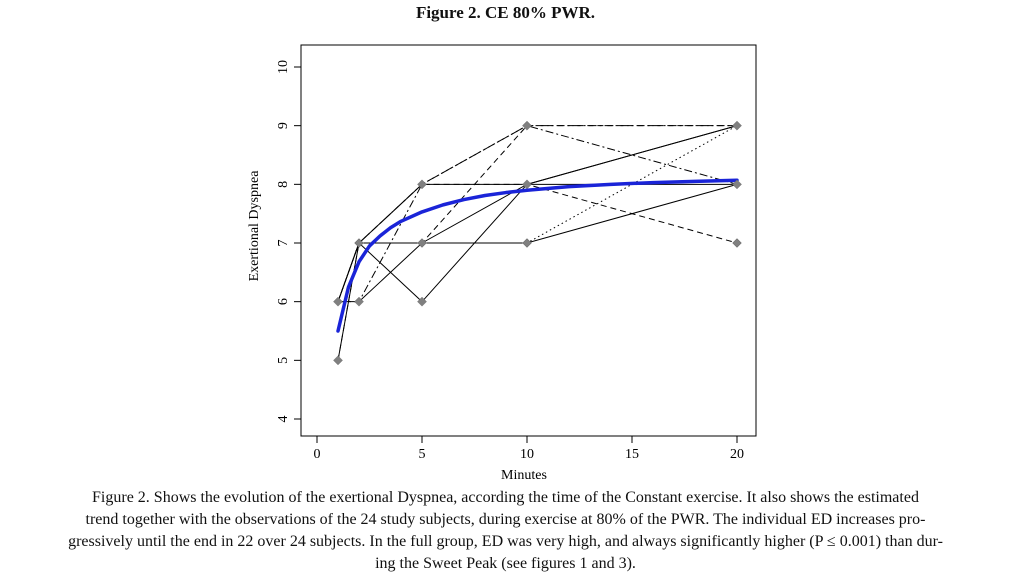  I want to click on trend-layer, so click(537, 255).